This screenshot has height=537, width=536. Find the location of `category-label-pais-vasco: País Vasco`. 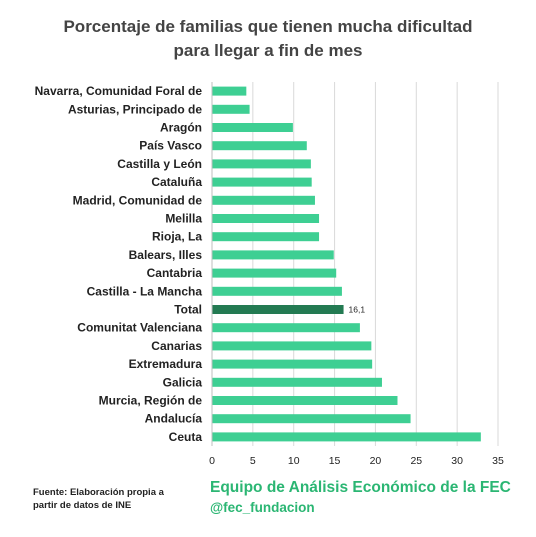

category-label-pais-vasco: País Vasco is located at coordinates (170, 146).